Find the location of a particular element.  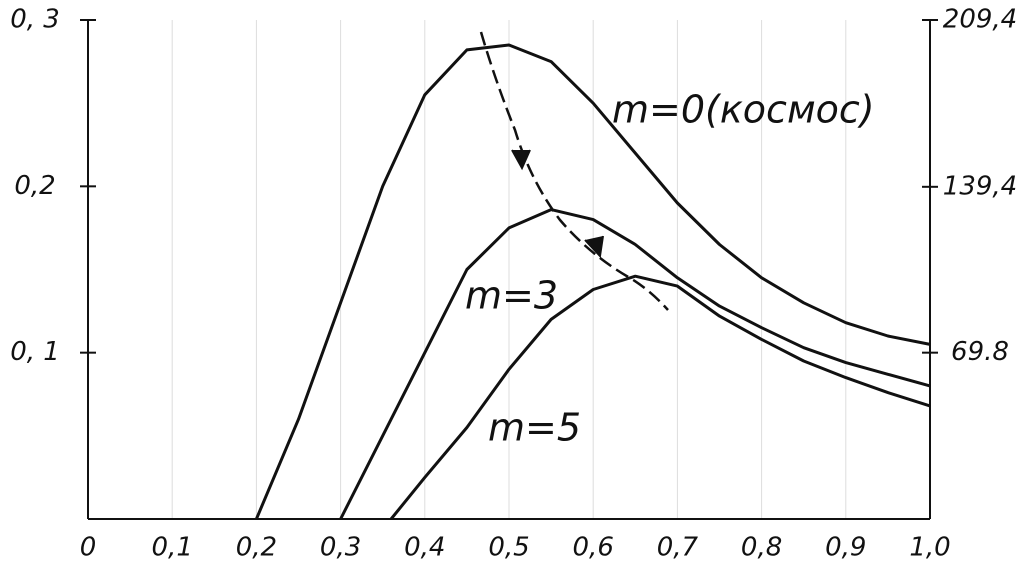

maxima-locus is located at coordinates (574, 171).